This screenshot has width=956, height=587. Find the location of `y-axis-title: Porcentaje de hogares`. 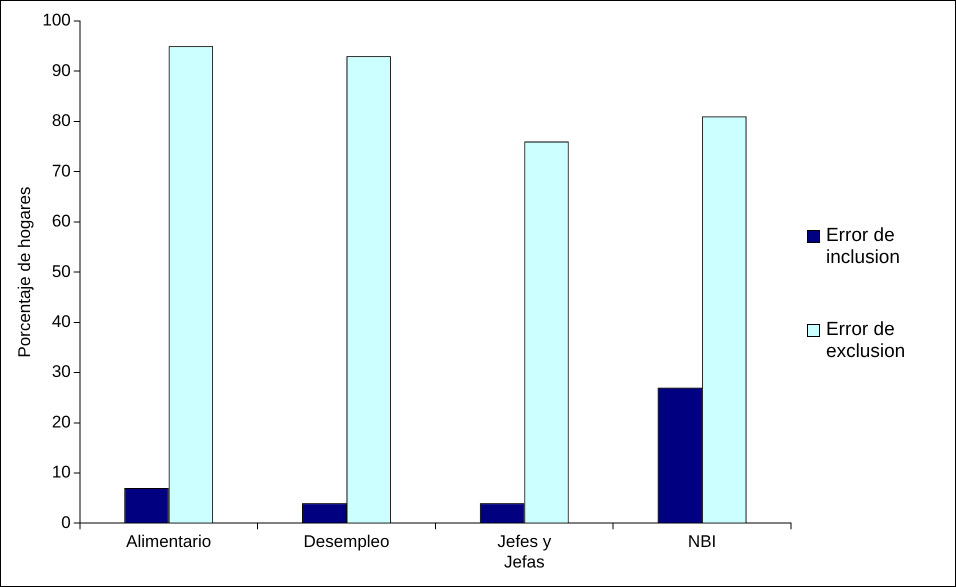

y-axis-title: Porcentaje de hogares is located at coordinates (24, 272).